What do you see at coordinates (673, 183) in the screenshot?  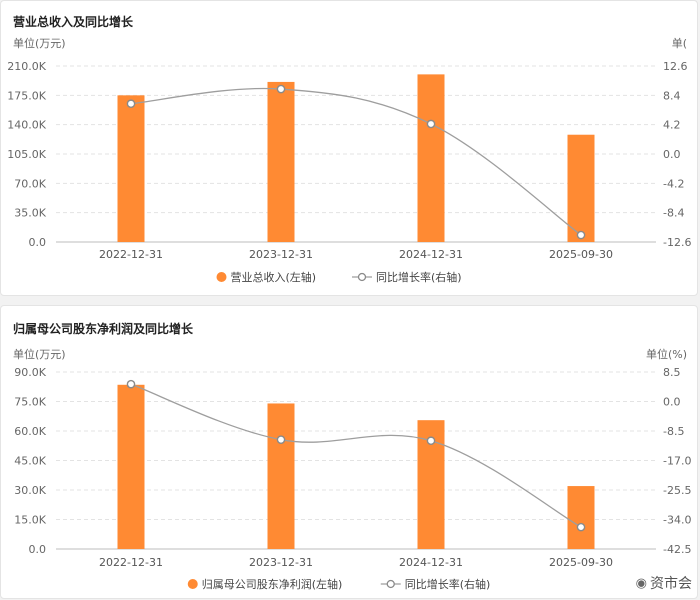 I see `right-tick-label: -4.2` at bounding box center [673, 183].